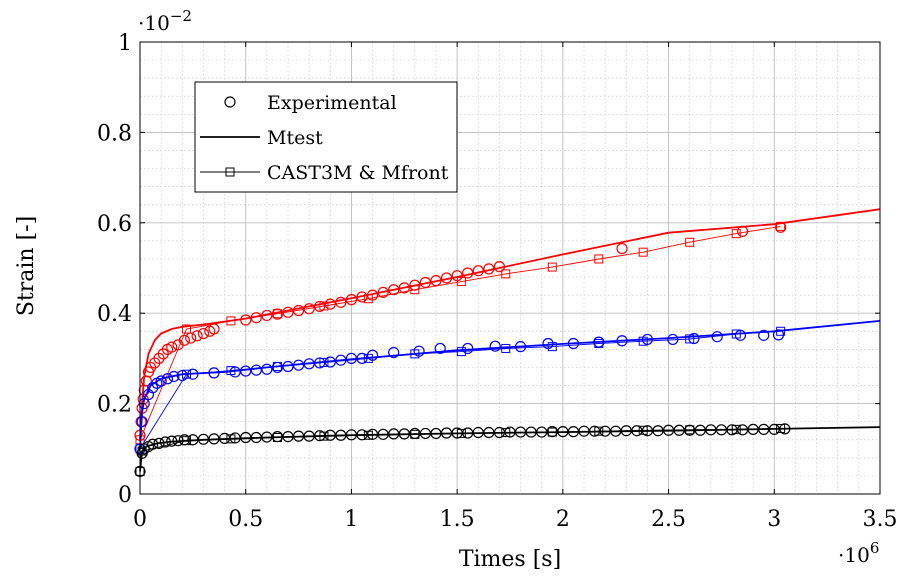  Describe the element at coordinates (26, 266) in the screenshot. I see `y-axis-label: Strain [-]` at that location.